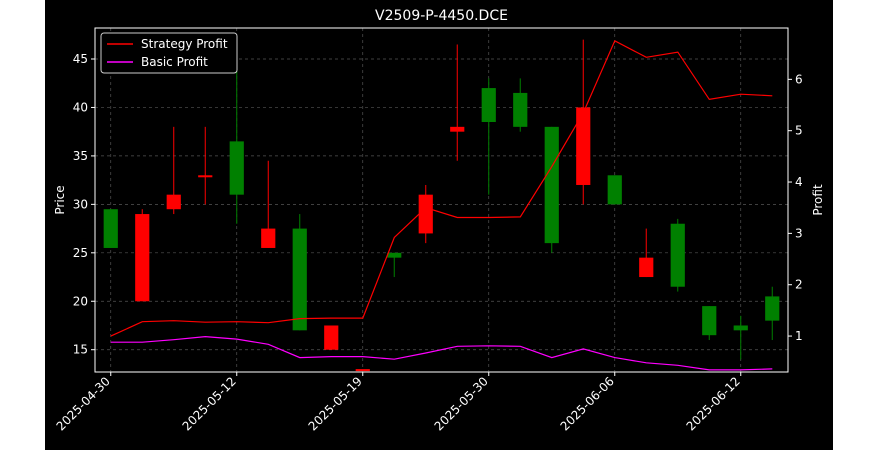 This screenshot has height=450, width=878. What do you see at coordinates (799, 182) in the screenshot?
I see `y-right-tick-label: 4` at bounding box center [799, 182].